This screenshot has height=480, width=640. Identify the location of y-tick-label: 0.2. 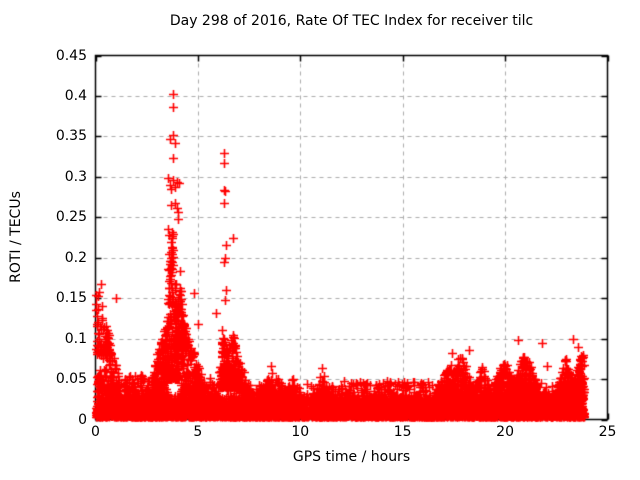
(75, 257).